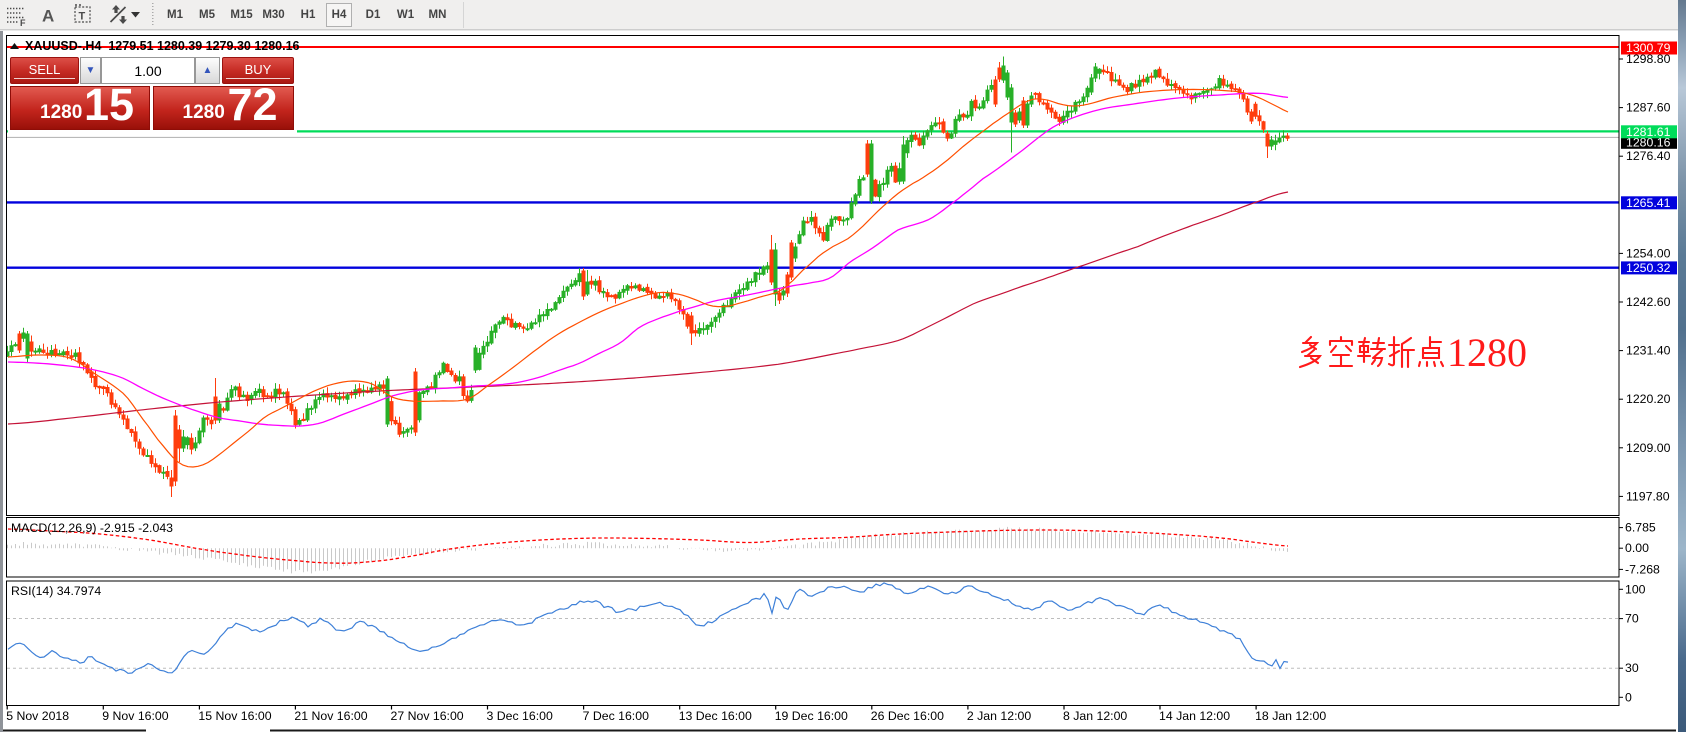 This screenshot has width=1686, height=732. I want to click on svg-text: 1242.60, so click(1648, 302).